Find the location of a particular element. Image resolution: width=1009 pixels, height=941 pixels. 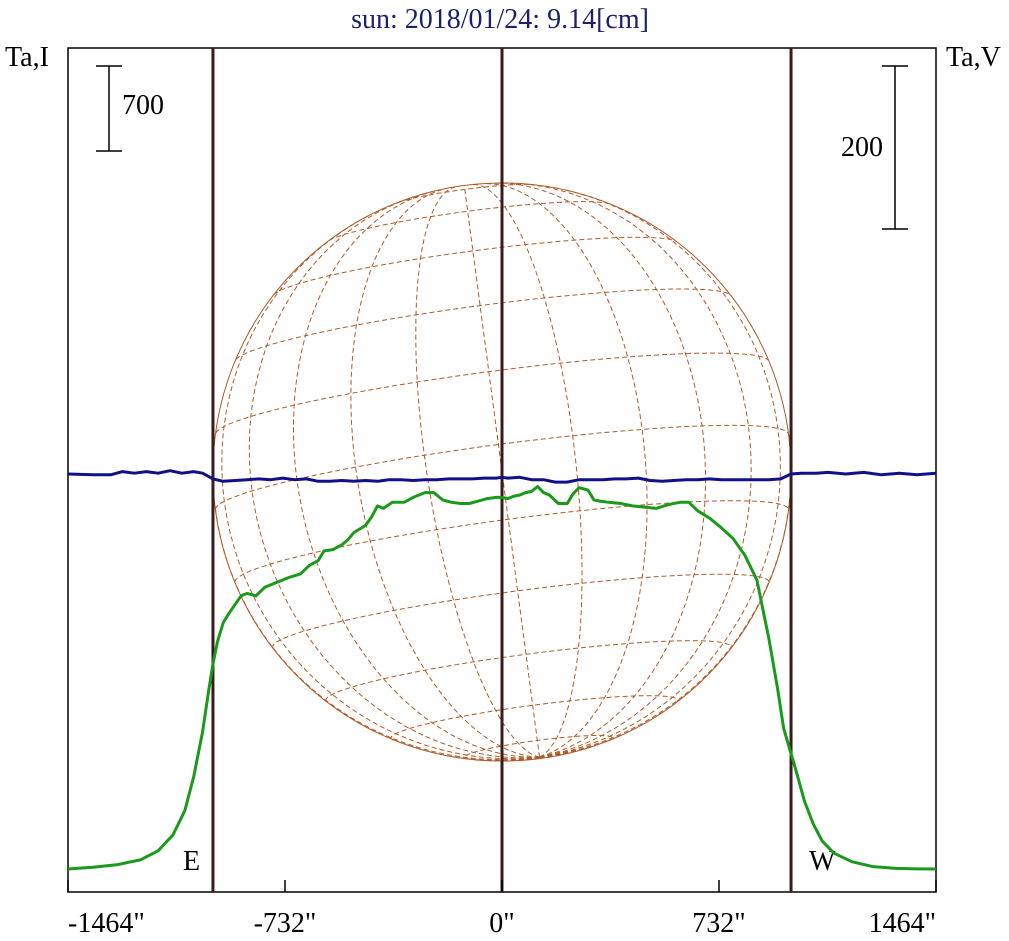

scale-bars: 700 200 is located at coordinates (502, 147).